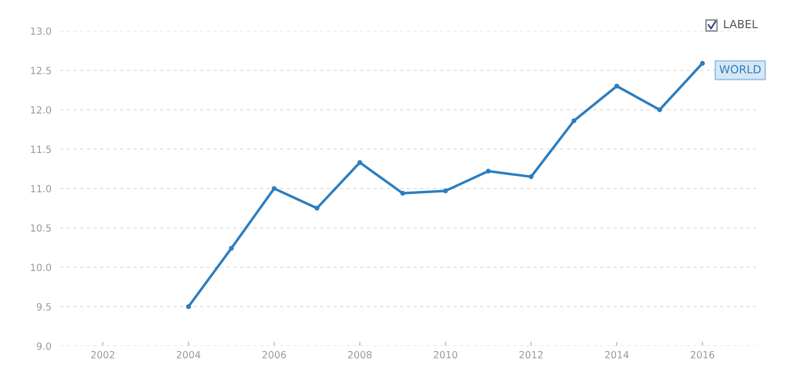  Describe the element at coordinates (188, 354) in the screenshot. I see `x-tick-label: 2004` at that location.